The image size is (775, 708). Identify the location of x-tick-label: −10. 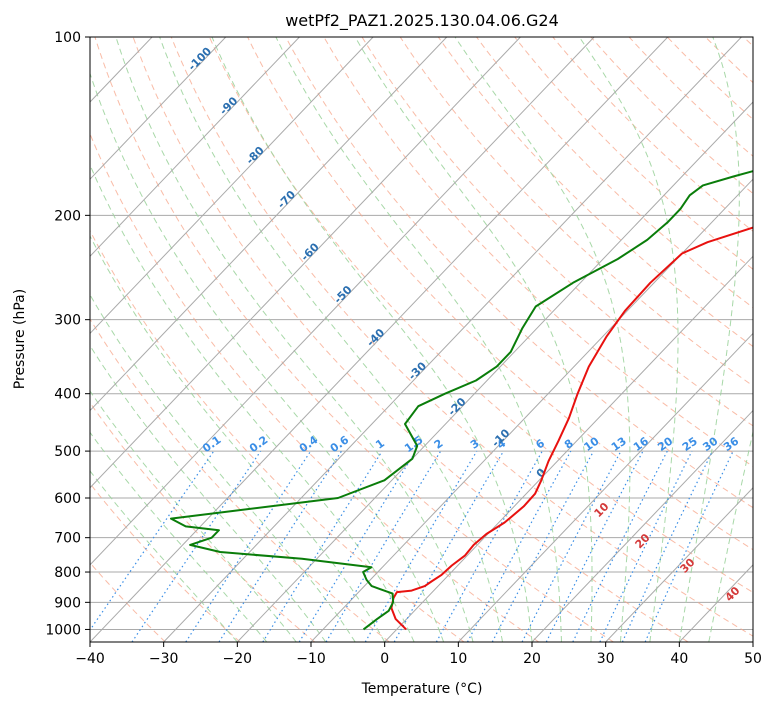
(311, 659).